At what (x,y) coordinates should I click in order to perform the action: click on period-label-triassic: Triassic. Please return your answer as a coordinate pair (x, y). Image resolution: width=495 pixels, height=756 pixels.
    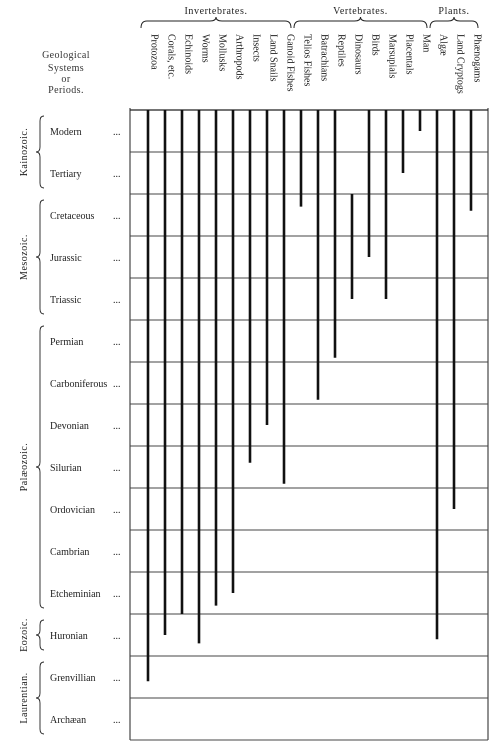
    Looking at the image, I should click on (66, 300).